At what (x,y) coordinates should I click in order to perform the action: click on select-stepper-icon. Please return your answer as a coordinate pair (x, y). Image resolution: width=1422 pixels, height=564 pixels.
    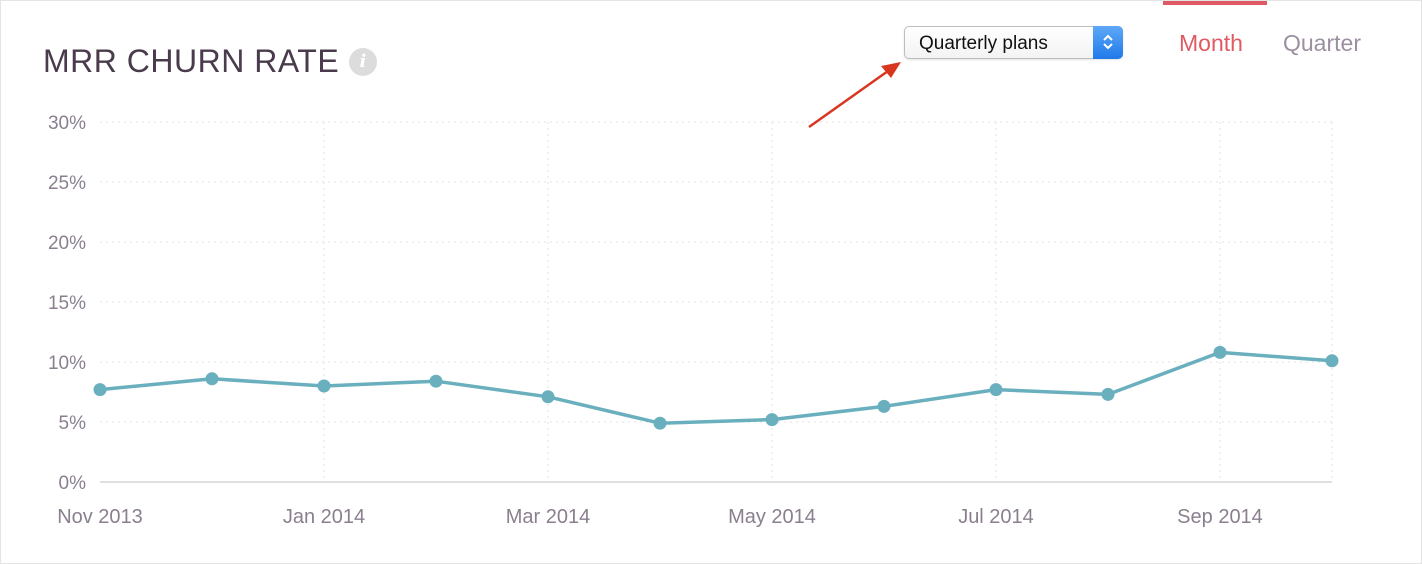
    Looking at the image, I should click on (1108, 42).